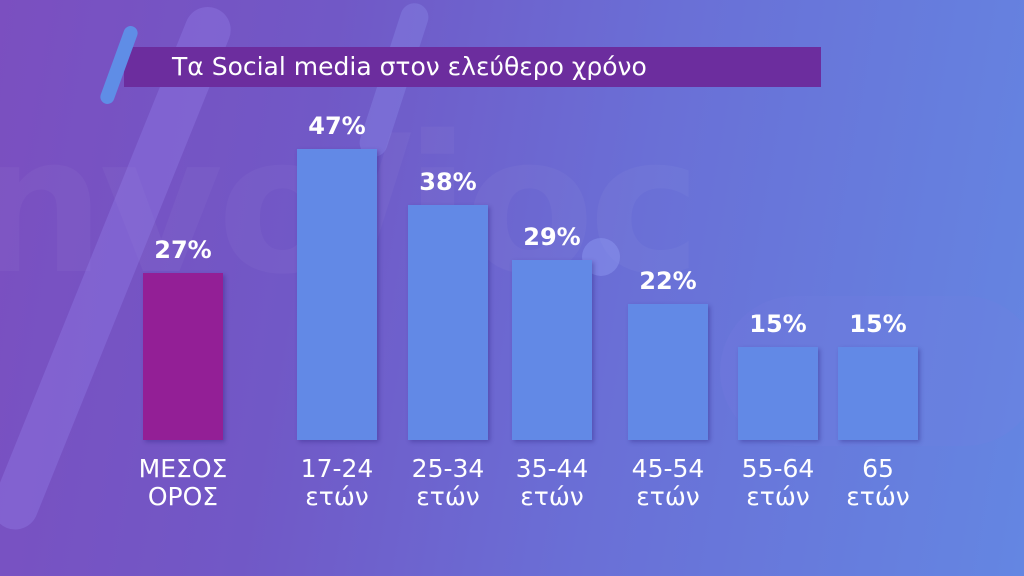 This screenshot has width=1024, height=576. Describe the element at coordinates (337, 468) in the screenshot. I see `category-label-line1: 17-24` at that location.